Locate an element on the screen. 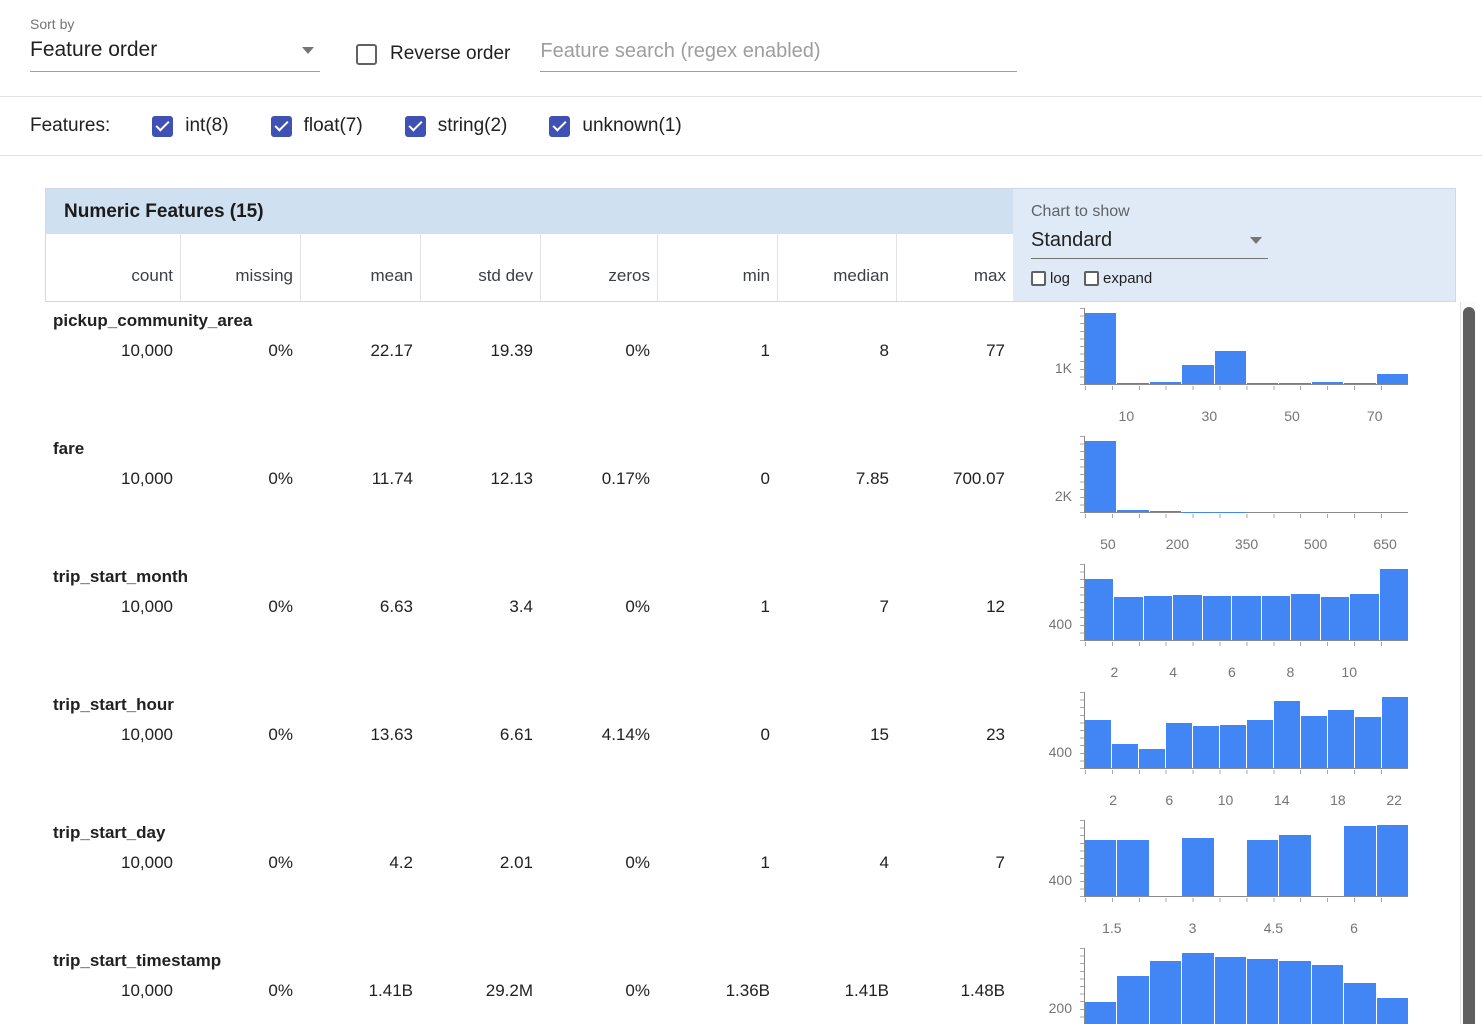 This screenshot has width=1482, height=1024. stat-std-dev: 2.01 is located at coordinates (516, 862).